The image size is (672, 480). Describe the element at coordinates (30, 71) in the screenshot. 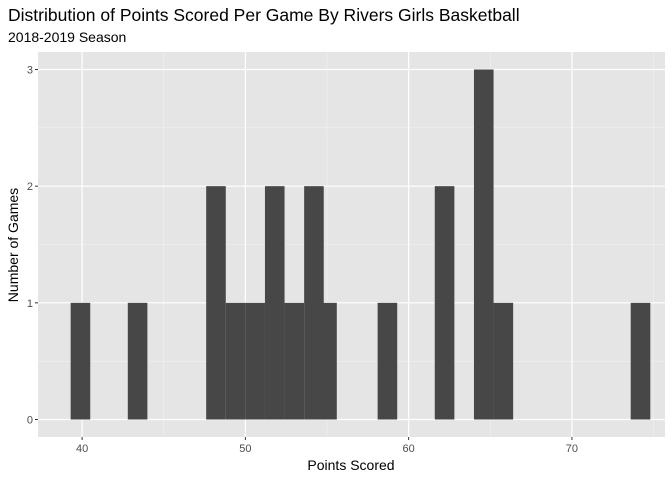

I see `y-tick-label: 3` at that location.